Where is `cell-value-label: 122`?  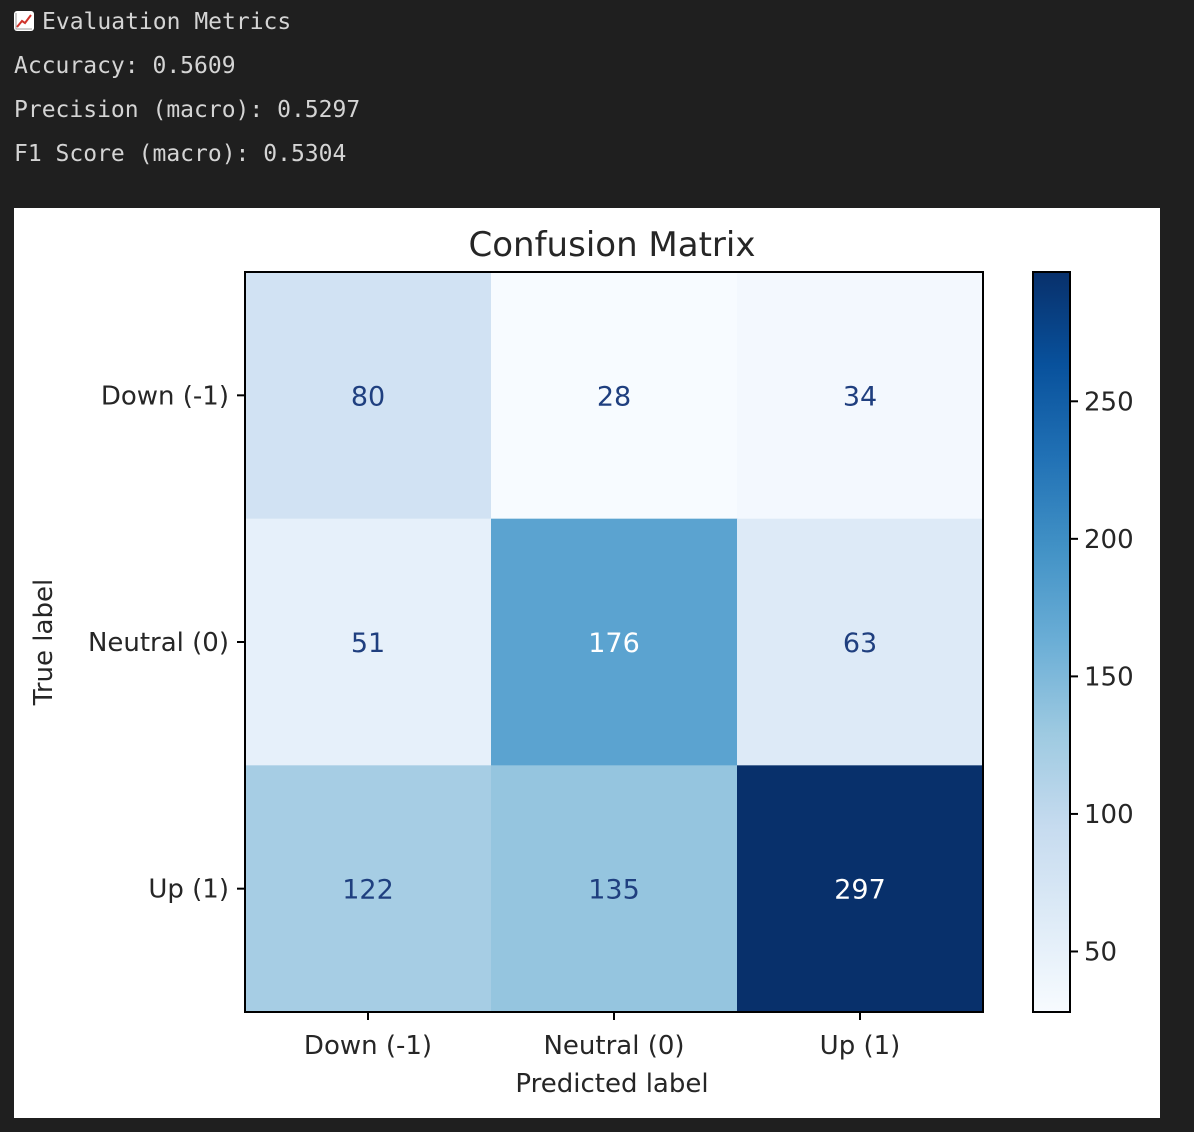
cell-value-label: 122 is located at coordinates (368, 890).